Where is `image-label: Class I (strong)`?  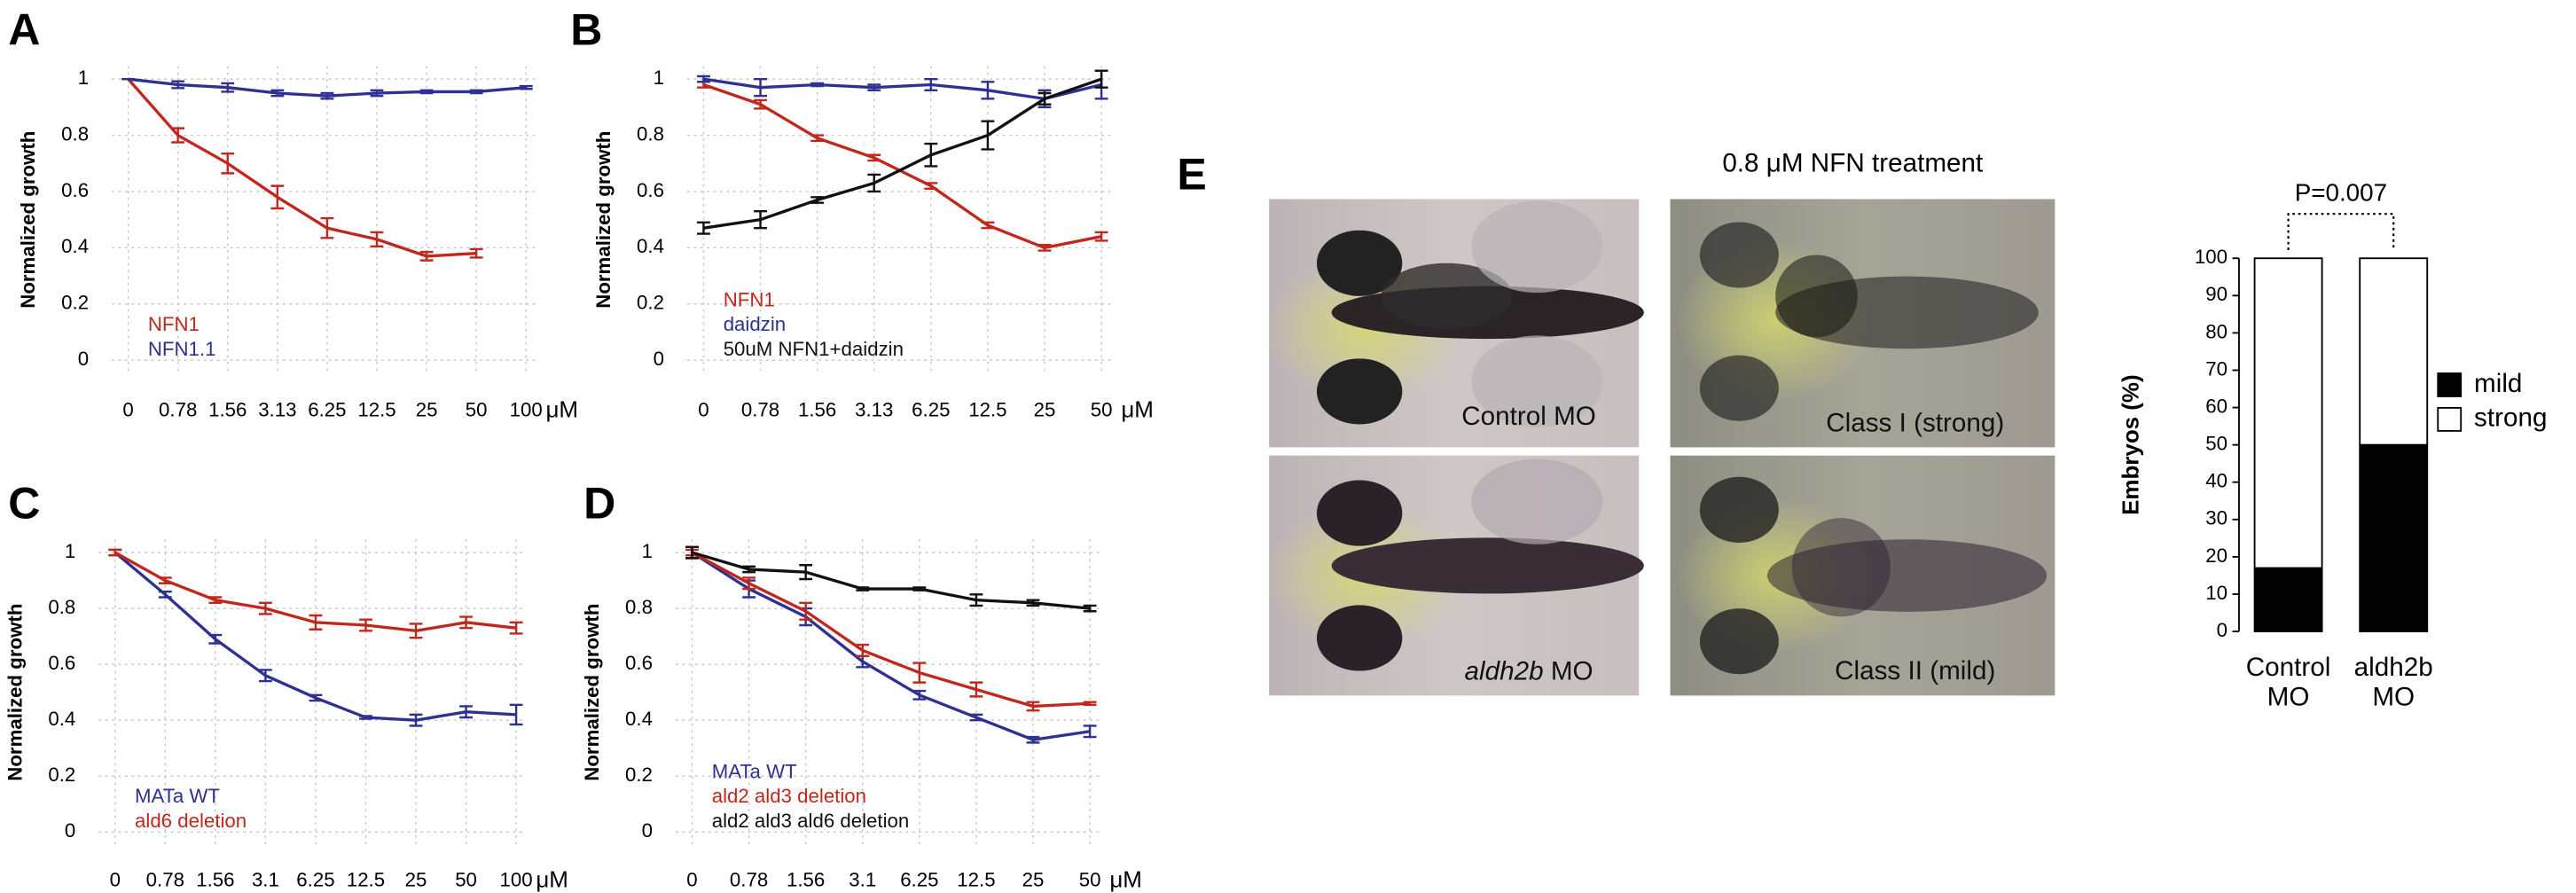
image-label: Class I (strong) is located at coordinates (1915, 422).